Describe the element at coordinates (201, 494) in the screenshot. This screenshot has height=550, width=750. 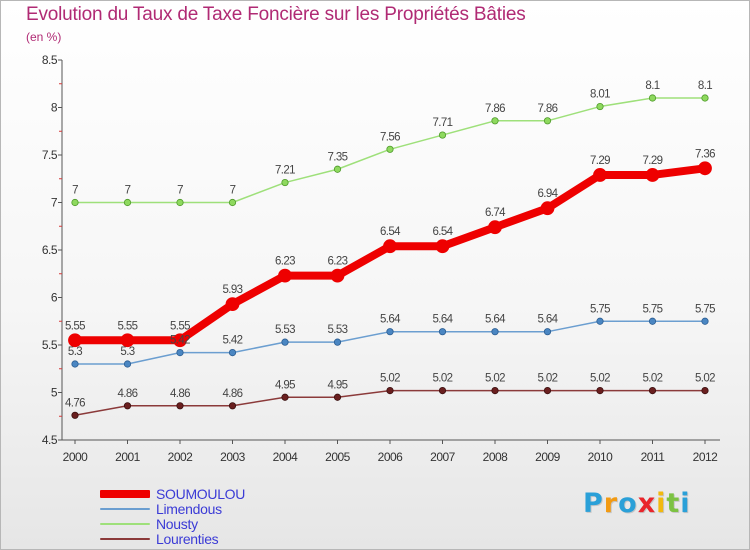
I see `legend-label: SOUMOULOU` at that location.